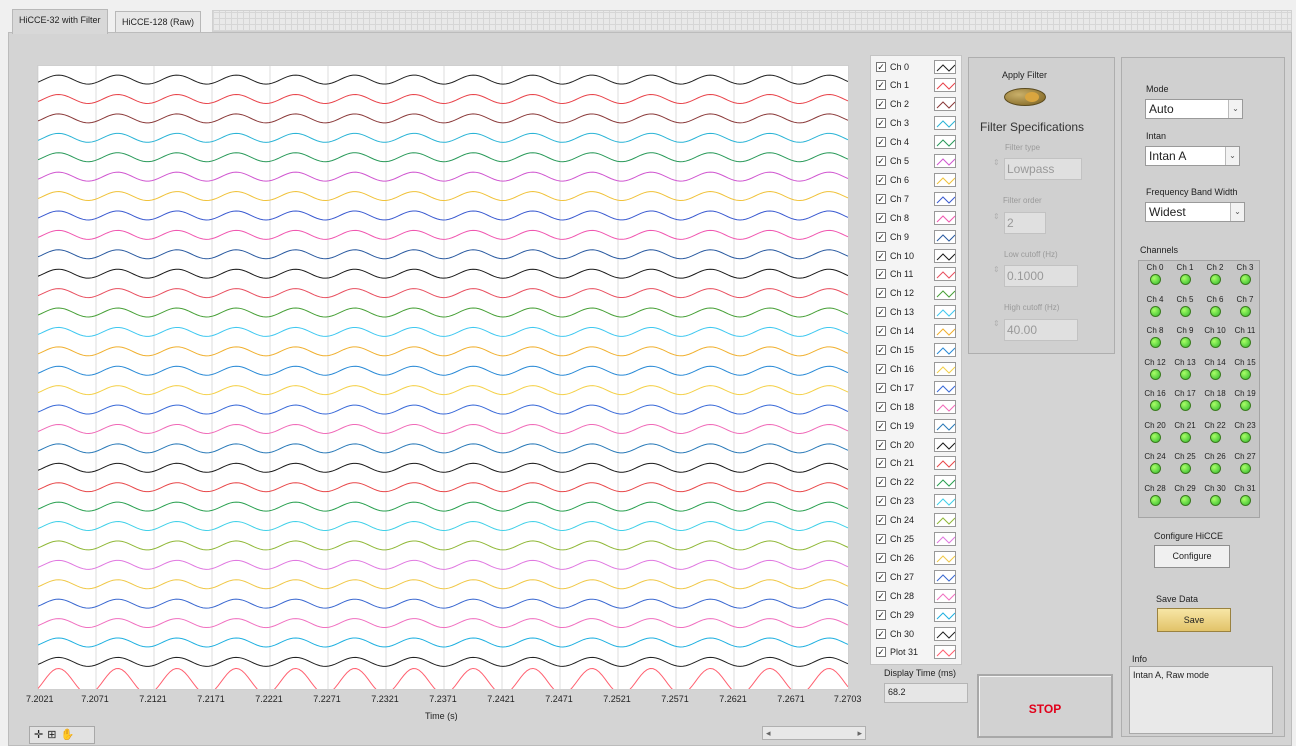  What do you see at coordinates (918, 520) in the screenshot?
I see `legend-item: ✓ Ch 24` at bounding box center [918, 520].